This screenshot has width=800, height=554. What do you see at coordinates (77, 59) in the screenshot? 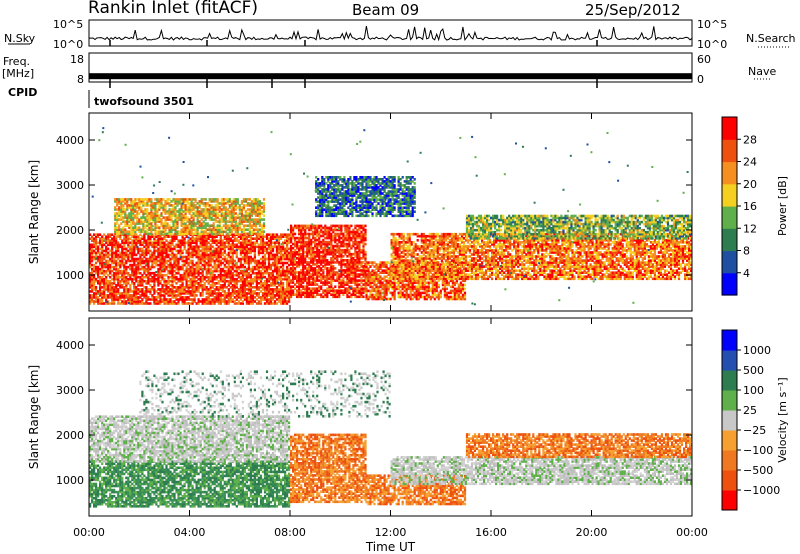
I see `freq-tick-left-top: 18` at bounding box center [77, 59].